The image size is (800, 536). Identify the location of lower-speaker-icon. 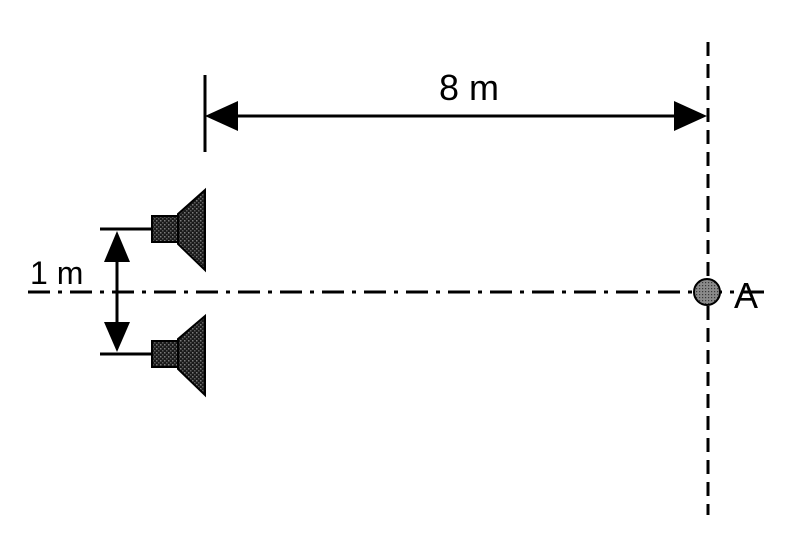
(178, 355).